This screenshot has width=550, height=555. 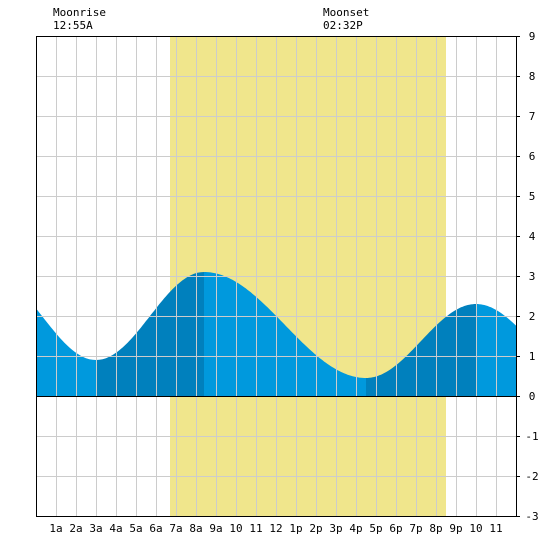 What do you see at coordinates (532, 196) in the screenshot?
I see `y-tick-label: 5` at bounding box center [532, 196].